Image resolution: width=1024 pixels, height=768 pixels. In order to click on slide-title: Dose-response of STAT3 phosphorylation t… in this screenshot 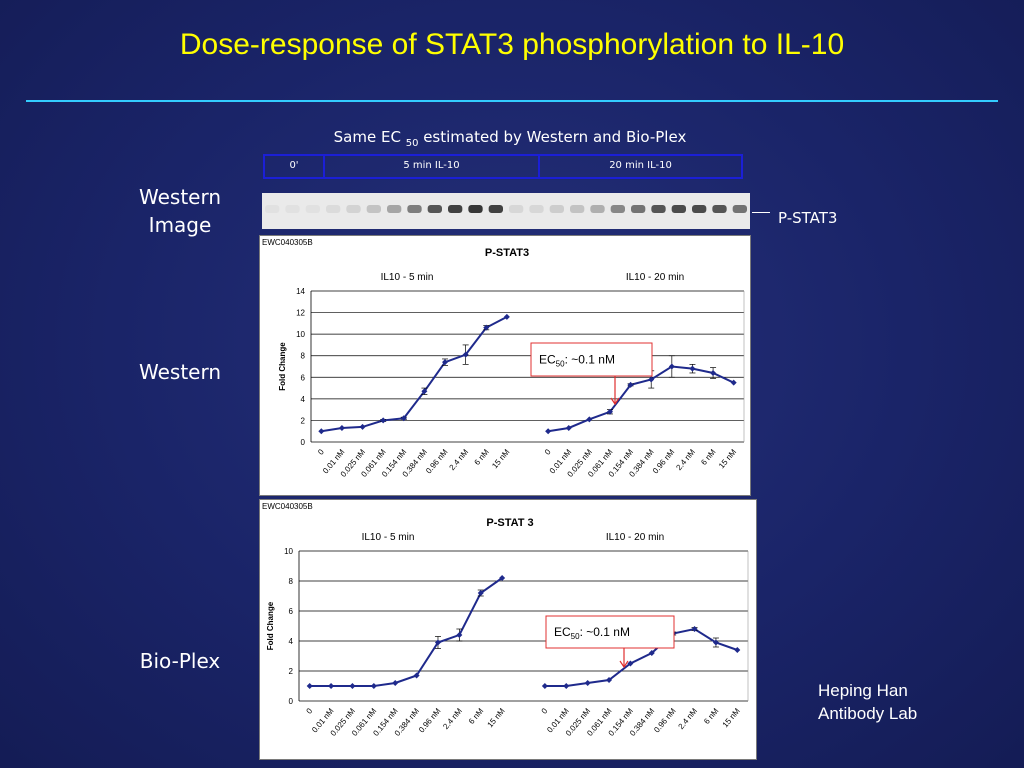, I will do `click(512, 44)`.